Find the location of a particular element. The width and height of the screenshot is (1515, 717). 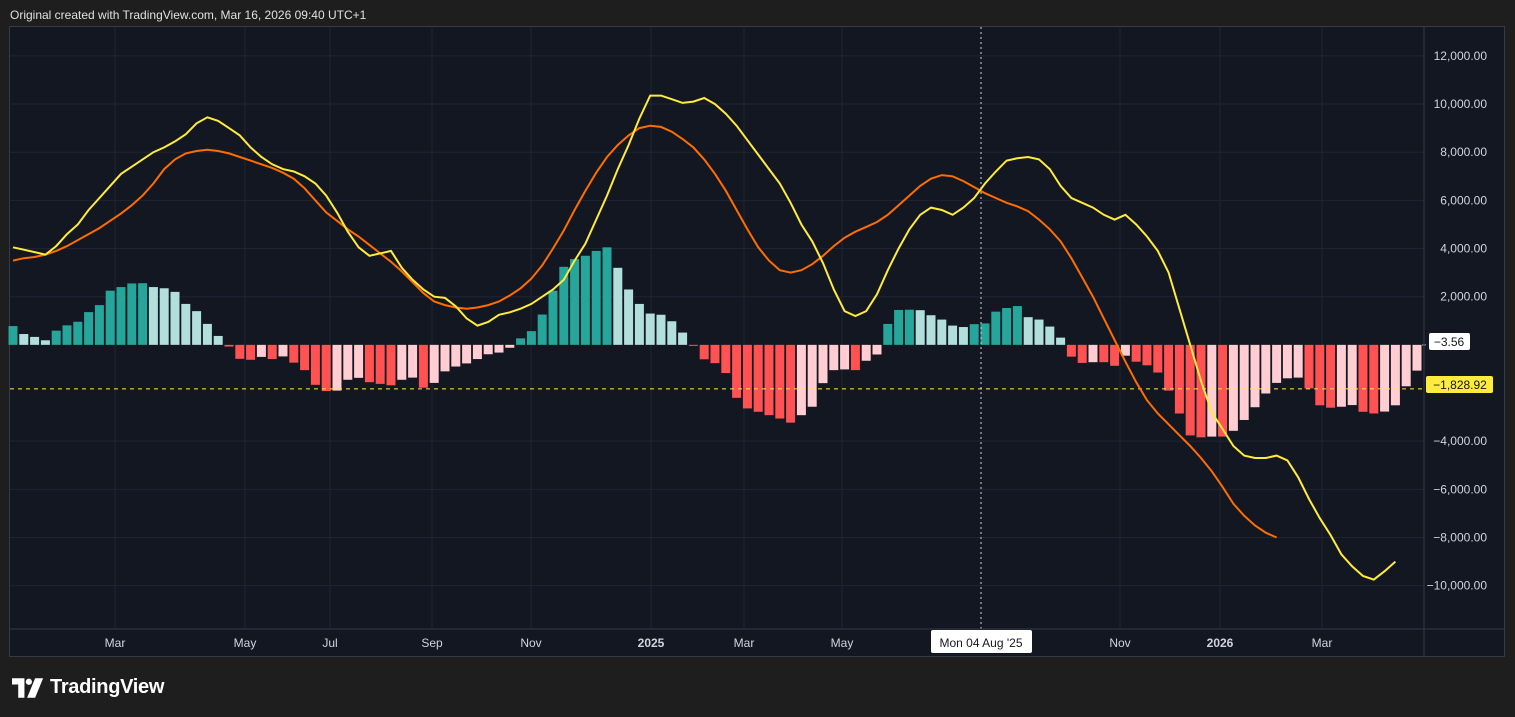

crosshair-date-badge: Mon 04 Aug '25 is located at coordinates (981, 641).